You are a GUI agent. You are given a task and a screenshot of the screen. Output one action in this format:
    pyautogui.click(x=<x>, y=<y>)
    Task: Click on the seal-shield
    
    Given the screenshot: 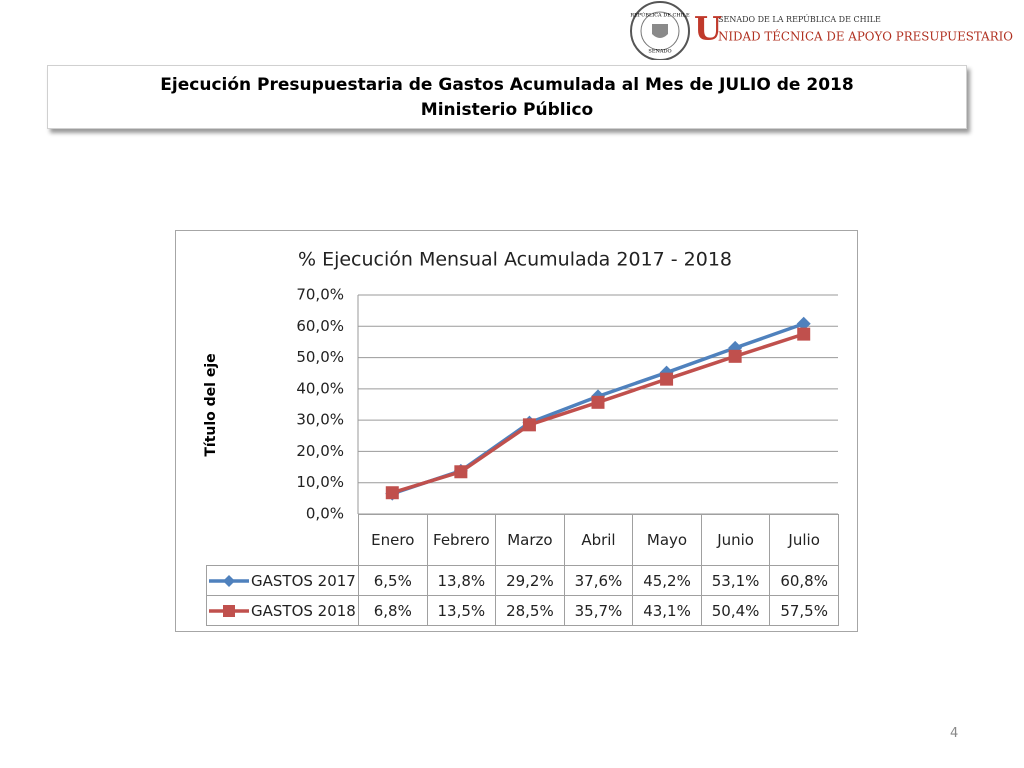 What is the action you would take?
    pyautogui.click(x=660, y=31)
    